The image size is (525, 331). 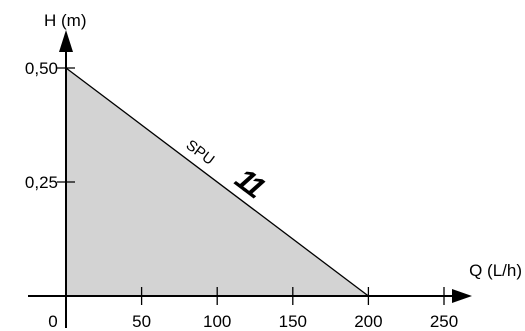 I want to click on x-tick-label: 0, so click(x=52, y=321).